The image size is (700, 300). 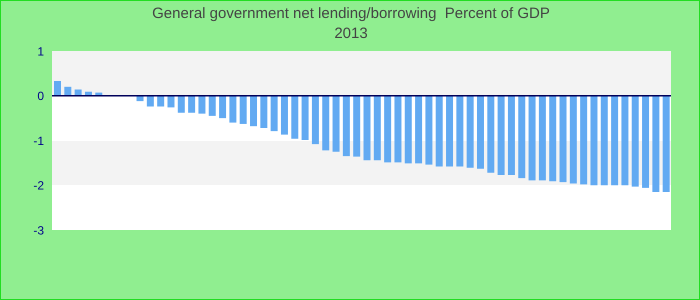 What do you see at coordinates (351, 34) in the screenshot?
I see `chart-subtitle: 2013` at bounding box center [351, 34].